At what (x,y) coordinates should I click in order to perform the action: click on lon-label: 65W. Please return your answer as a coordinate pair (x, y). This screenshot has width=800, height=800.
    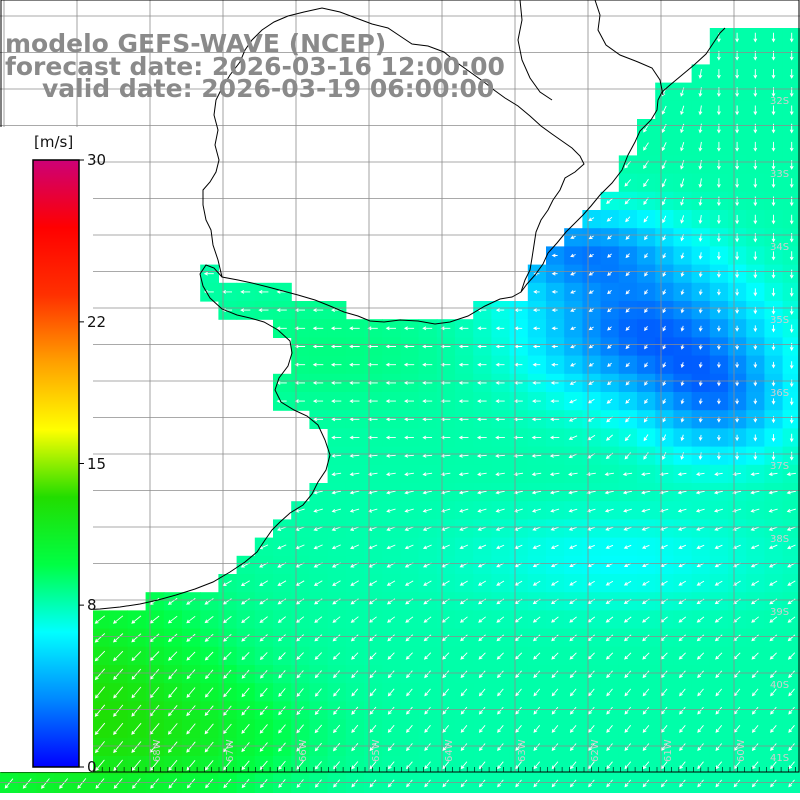
    Looking at the image, I should click on (376, 750).